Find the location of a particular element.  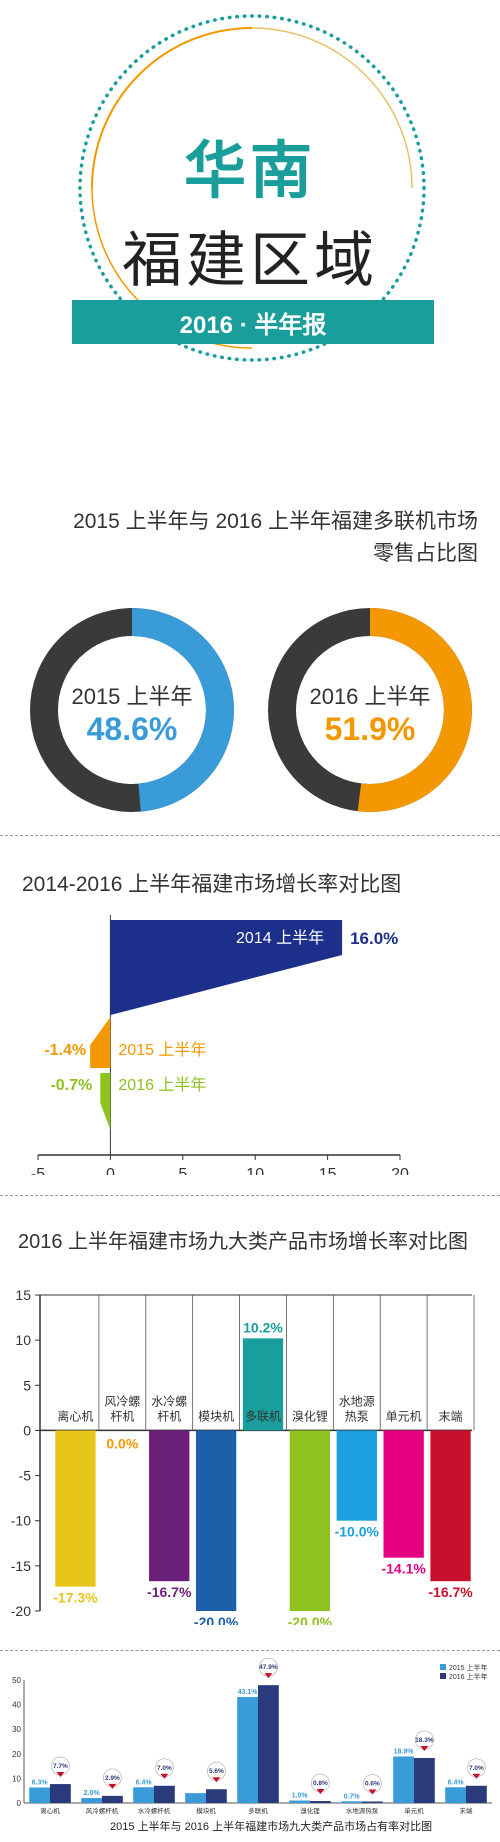

occupancy-value-label: 47.9% is located at coordinates (268, 1667).